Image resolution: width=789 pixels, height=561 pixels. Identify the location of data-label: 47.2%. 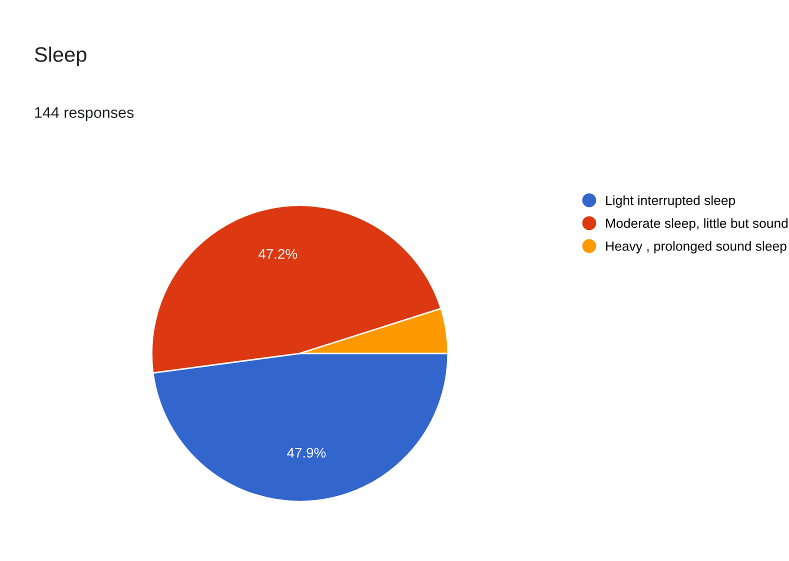
(278, 254).